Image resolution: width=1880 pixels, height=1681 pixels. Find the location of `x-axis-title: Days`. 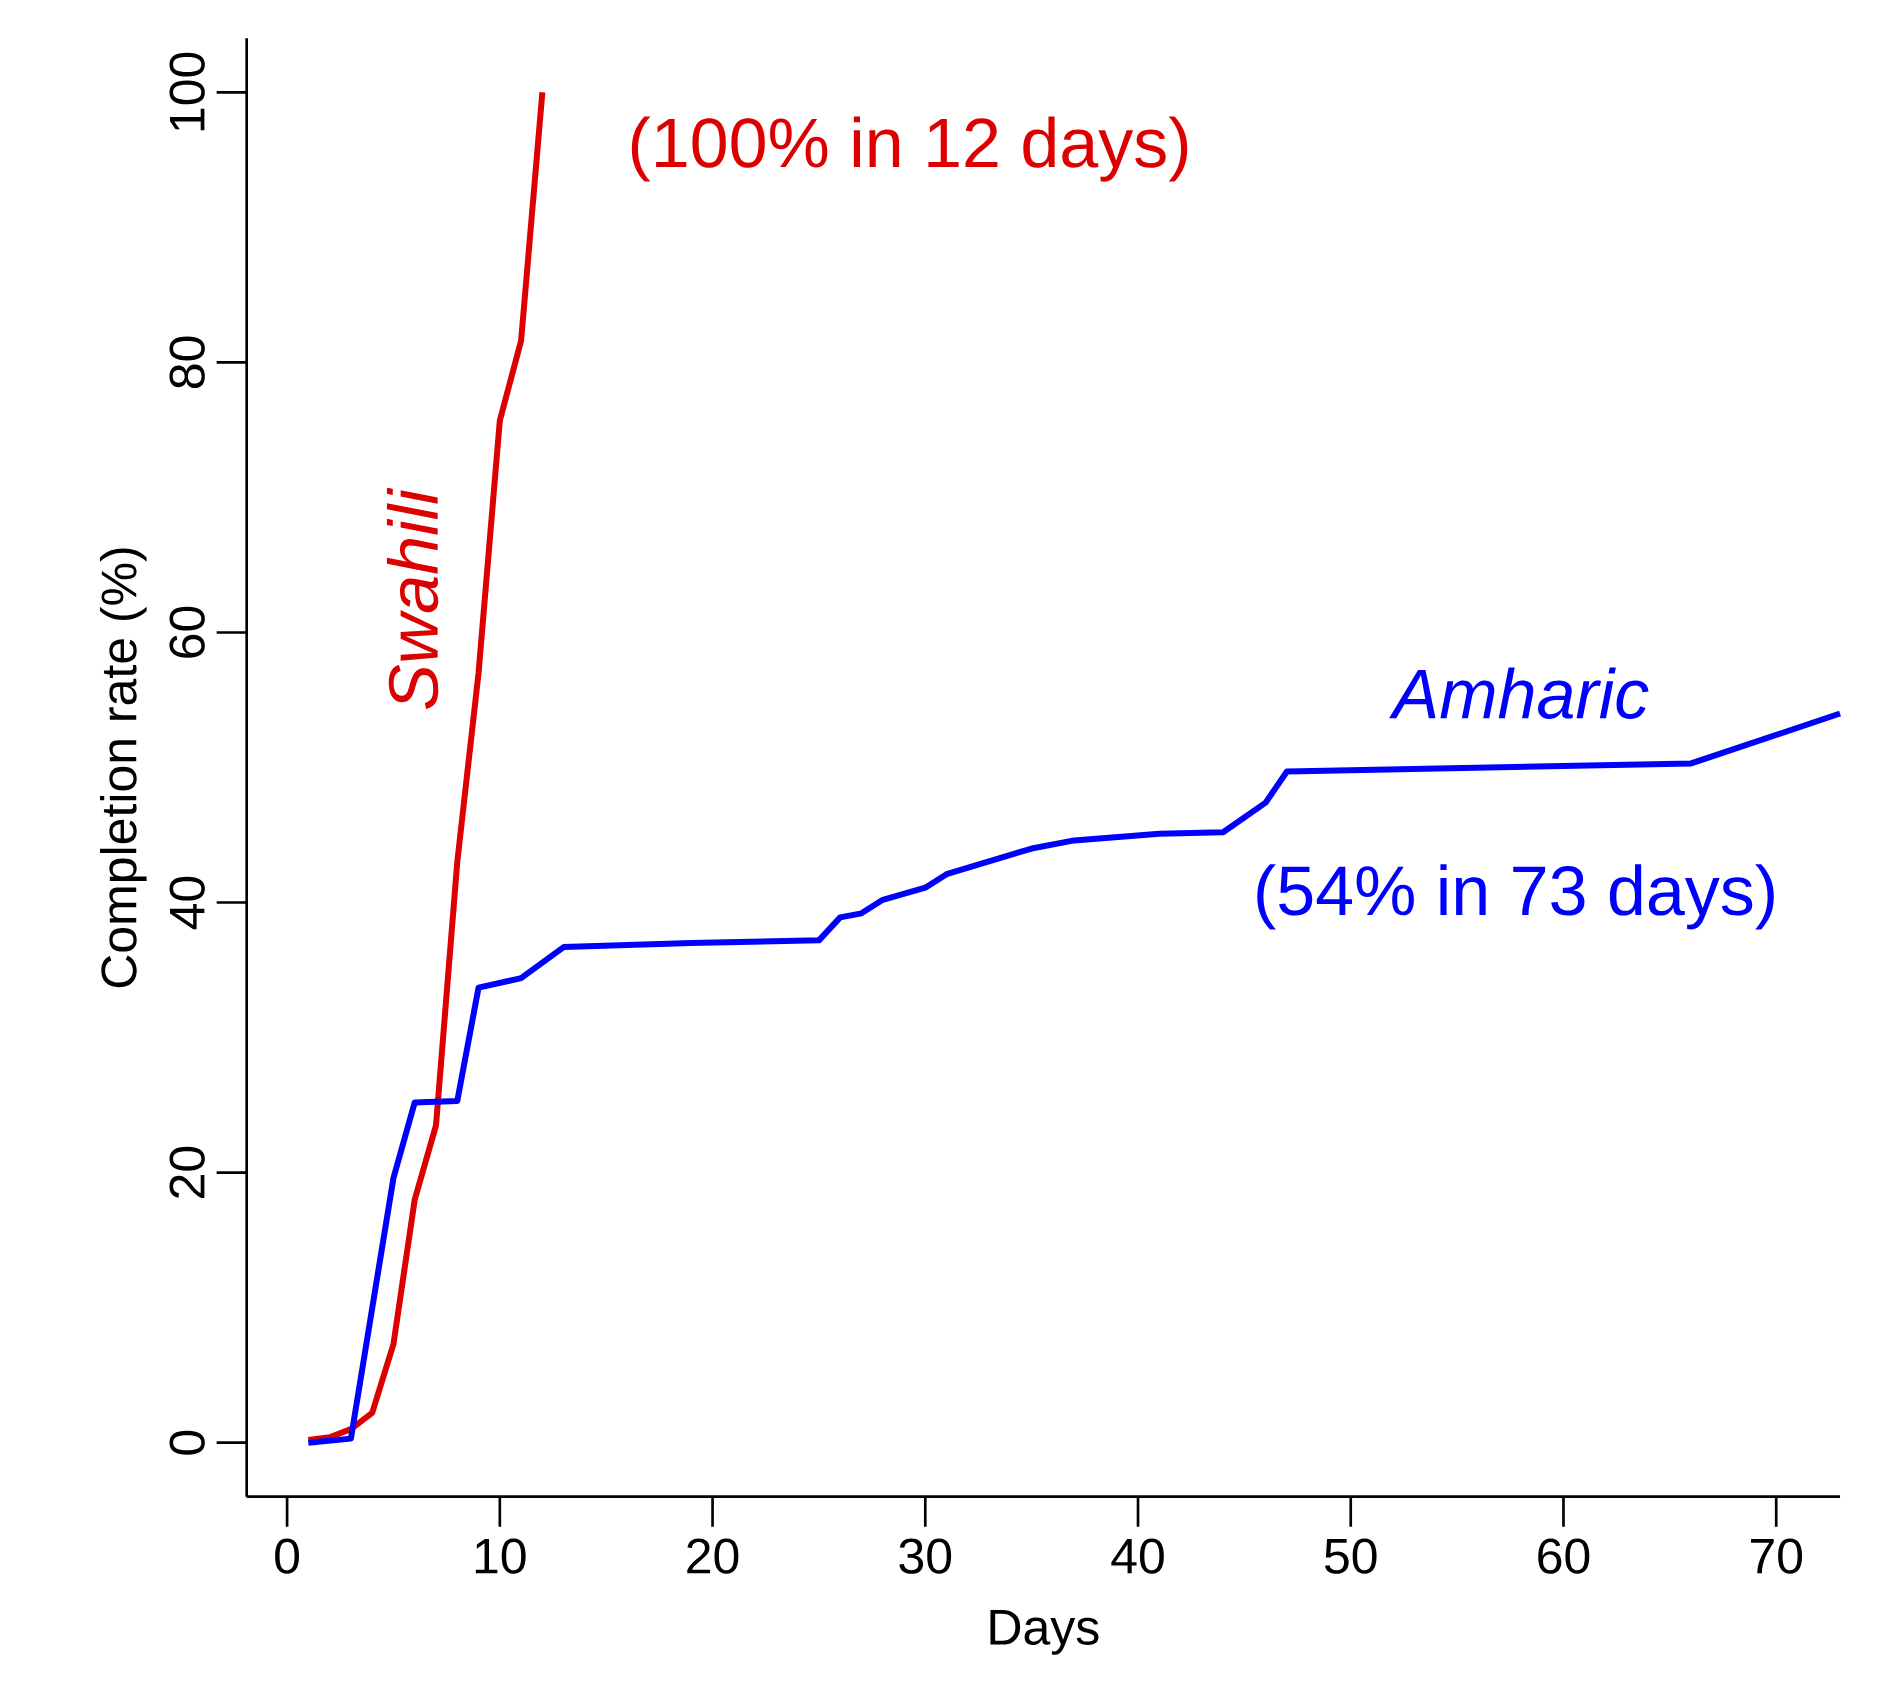

x-axis-title: Days is located at coordinates (1044, 1632).